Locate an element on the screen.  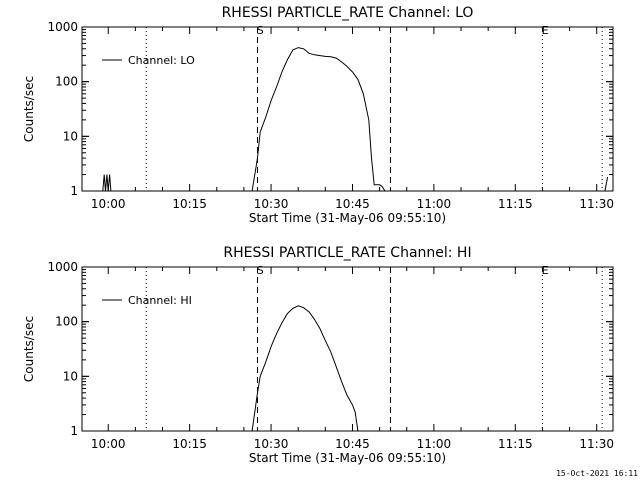
plot2-x-tick-label: 11:15 is located at coordinates (515, 444).